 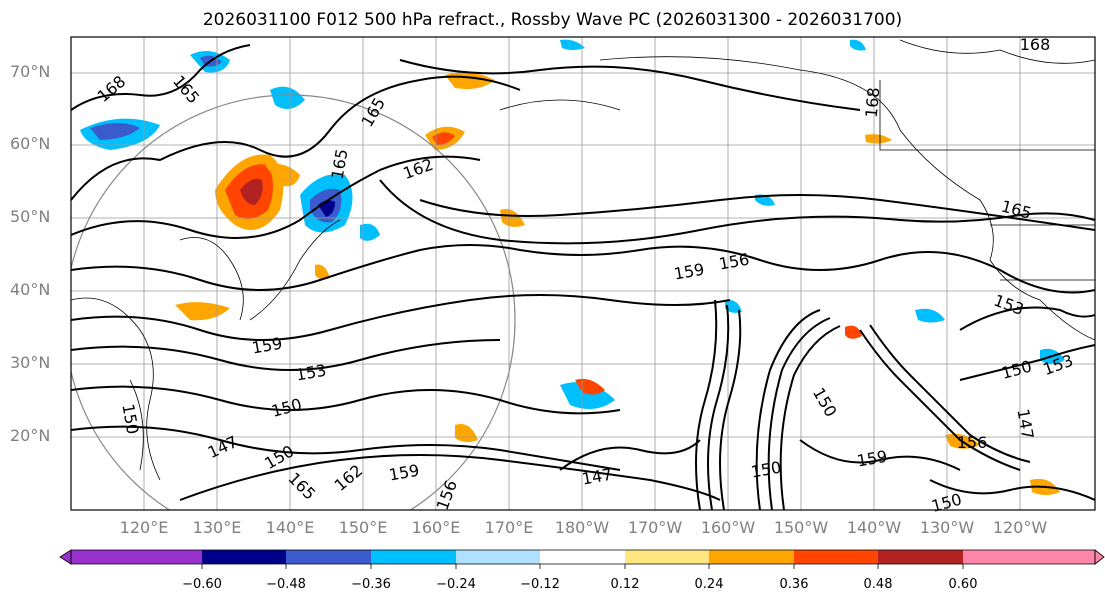 What do you see at coordinates (144, 527) in the screenshot?
I see `lon-label: 120°E` at bounding box center [144, 527].